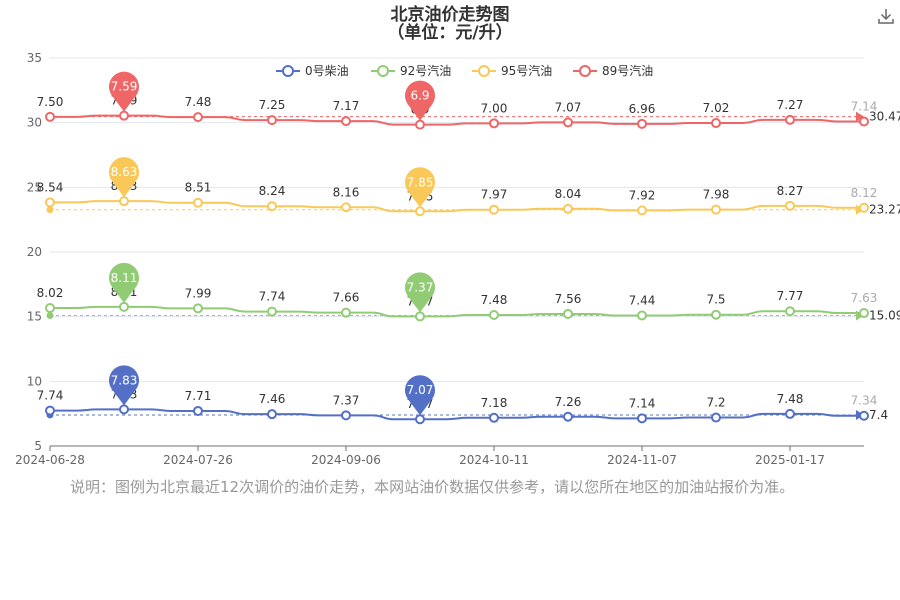  Describe the element at coordinates (272, 105) in the screenshot. I see `data-label: 7.25` at that location.